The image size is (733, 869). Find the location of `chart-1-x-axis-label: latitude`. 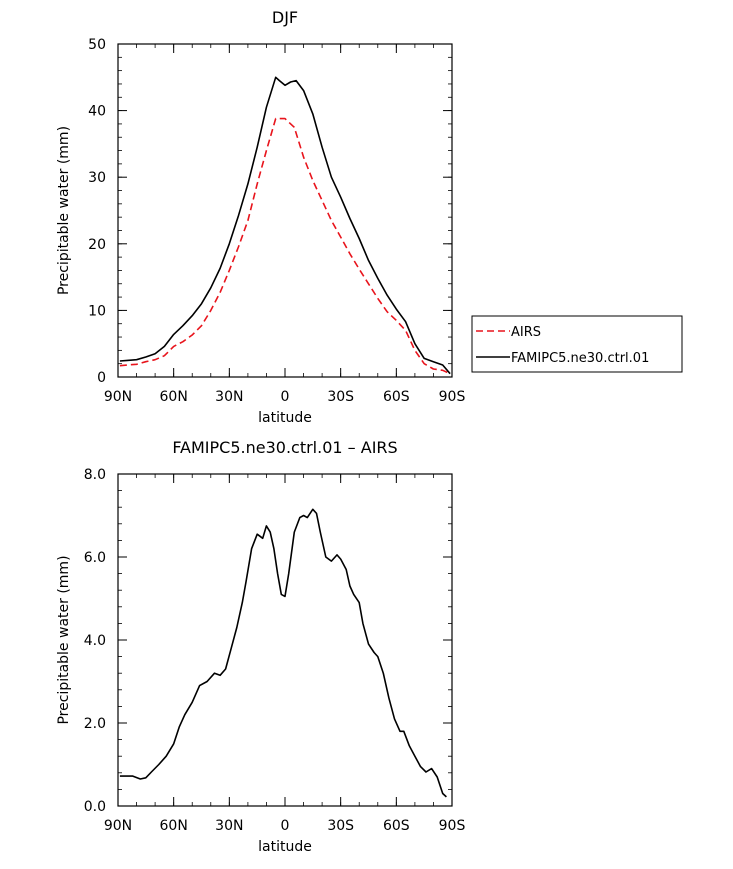

chart-1-x-axis-label: latitude is located at coordinates (285, 847).